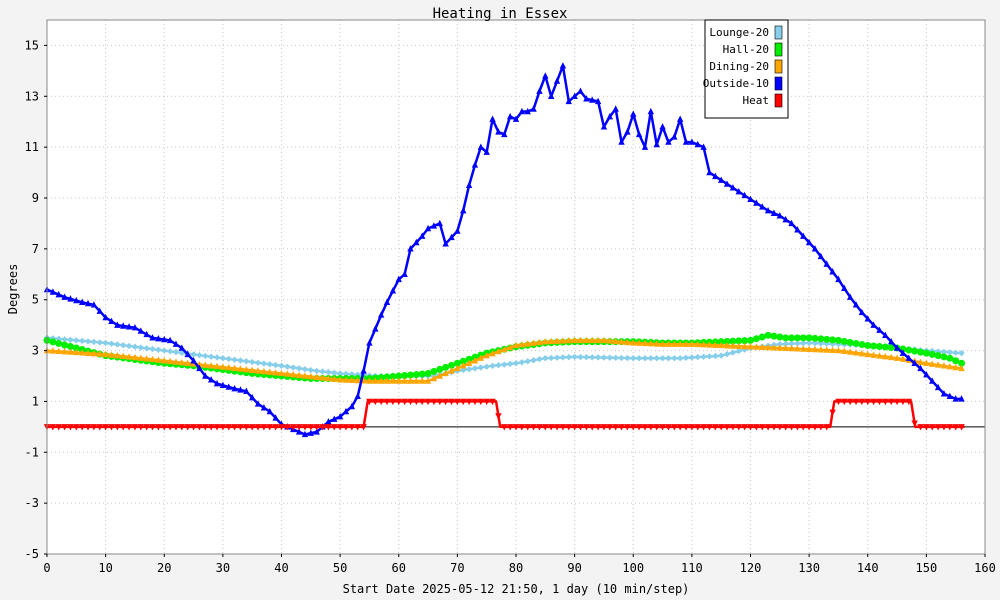 The width and height of the screenshot is (1000, 600). Describe the element at coordinates (927, 568) in the screenshot. I see `x-tick-label: 150` at that location.